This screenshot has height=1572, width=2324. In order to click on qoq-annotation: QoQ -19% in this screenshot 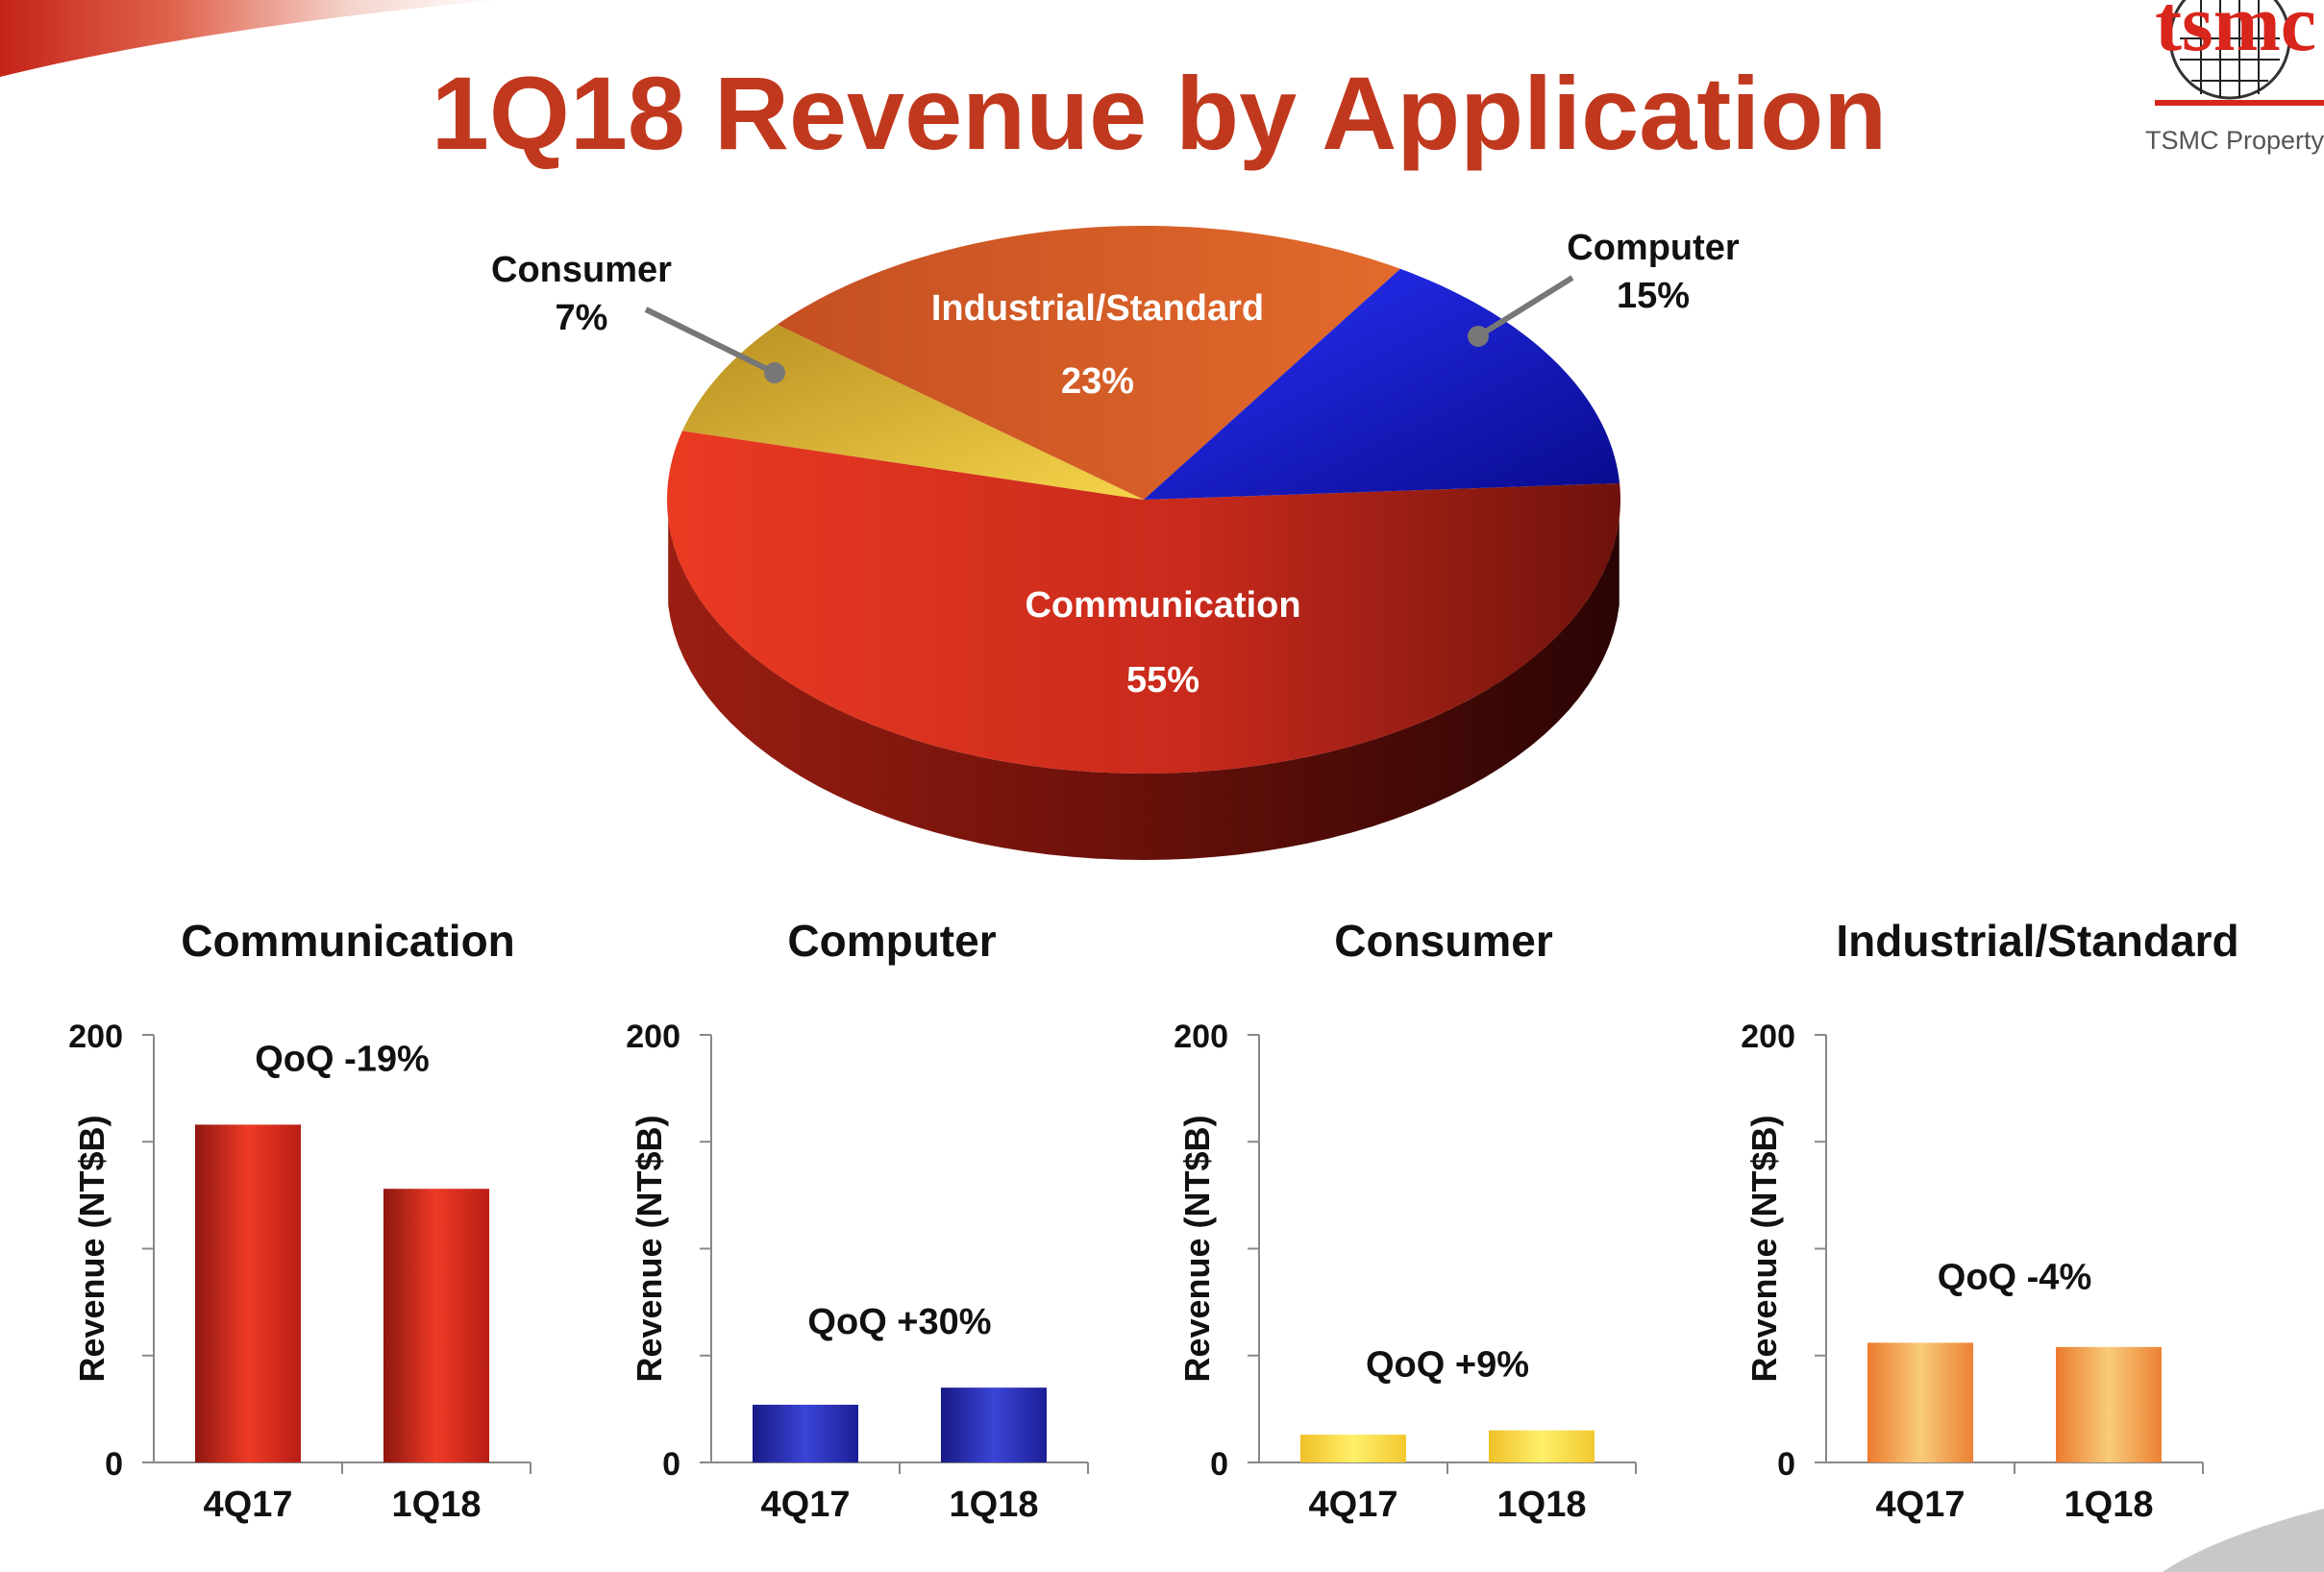, I will do `click(342, 1059)`.